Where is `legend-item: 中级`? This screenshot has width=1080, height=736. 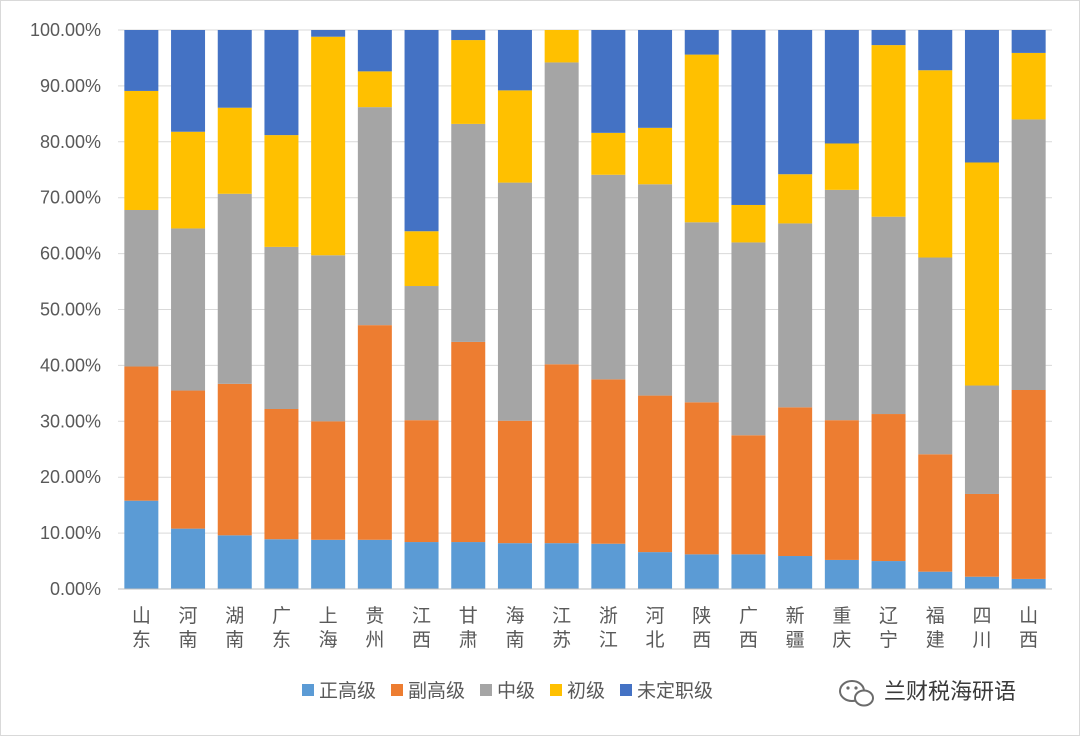
legend-item: 中级 is located at coordinates (507, 691).